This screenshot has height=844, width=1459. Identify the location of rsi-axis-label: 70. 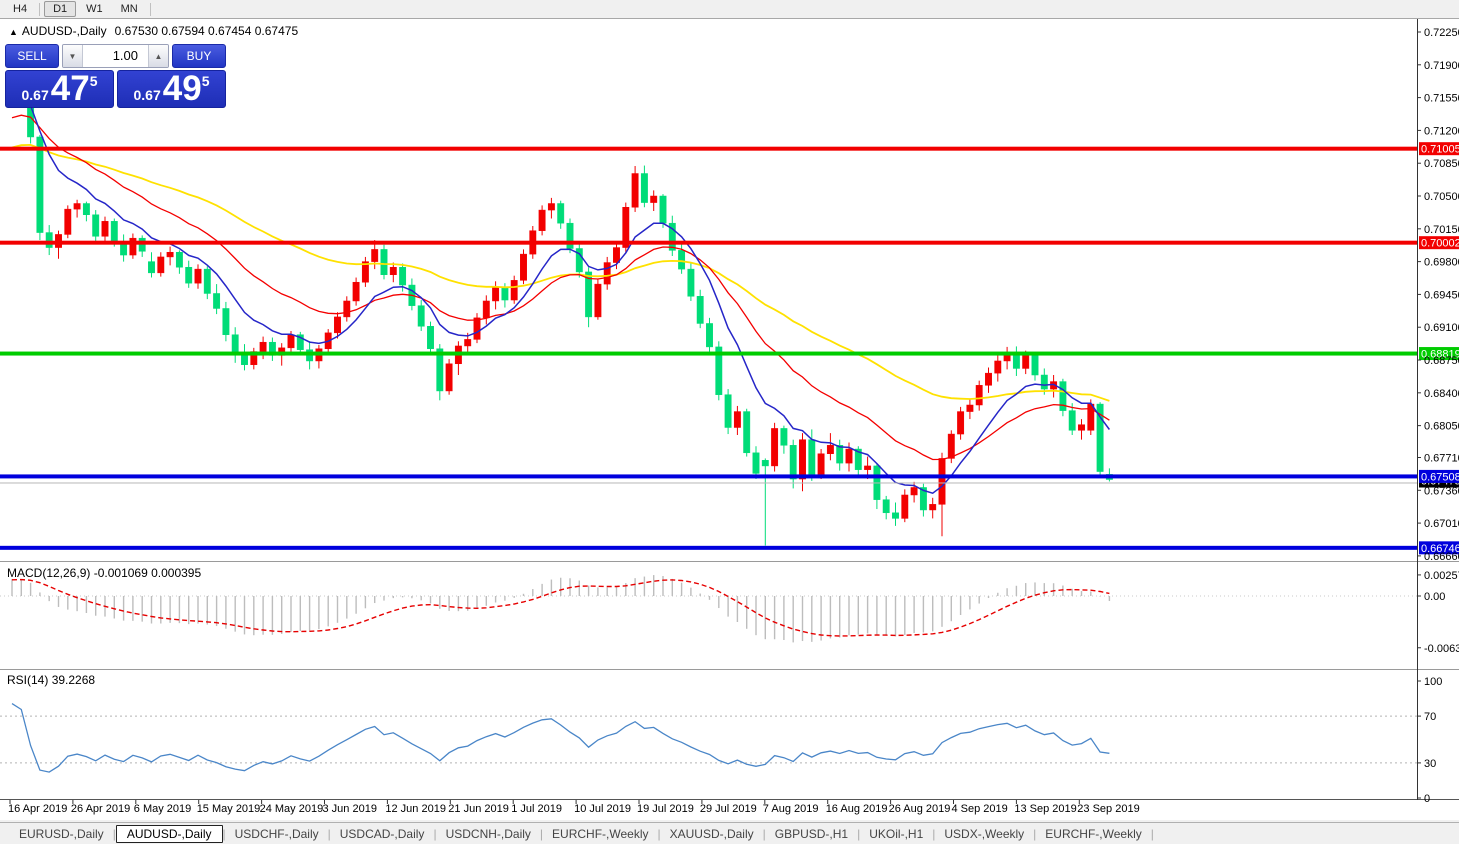
(1430, 717).